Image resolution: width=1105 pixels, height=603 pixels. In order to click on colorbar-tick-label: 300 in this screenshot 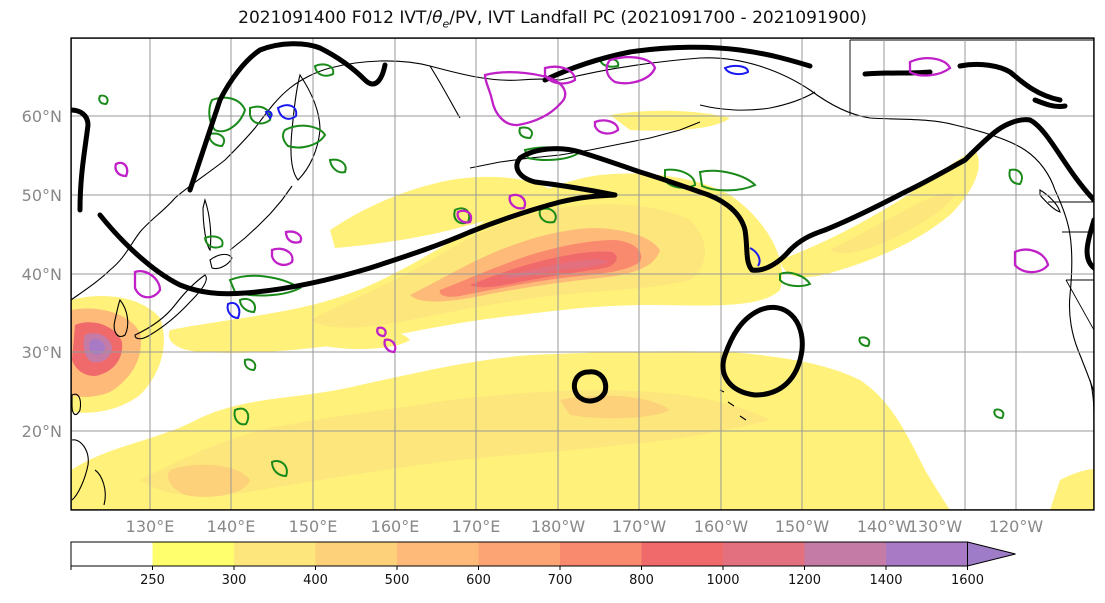, I will do `click(234, 580)`.